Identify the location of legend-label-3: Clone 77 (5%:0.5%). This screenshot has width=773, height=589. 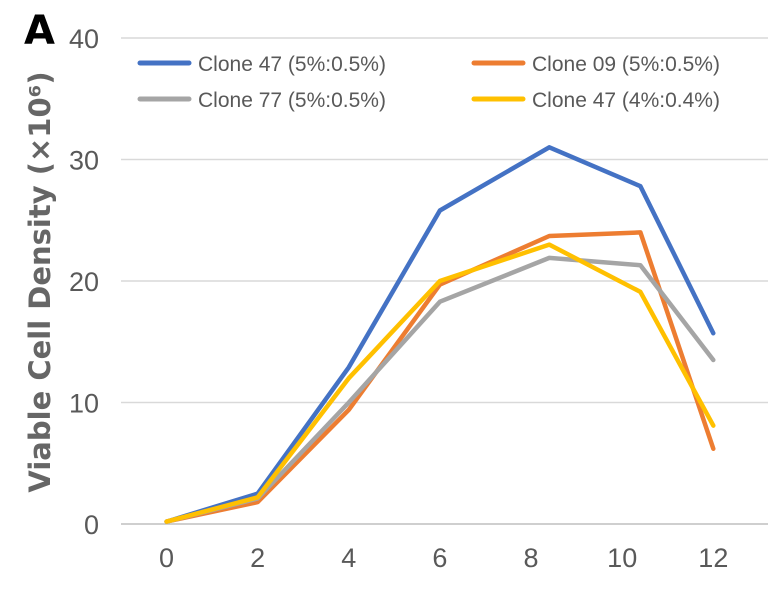
(292, 100).